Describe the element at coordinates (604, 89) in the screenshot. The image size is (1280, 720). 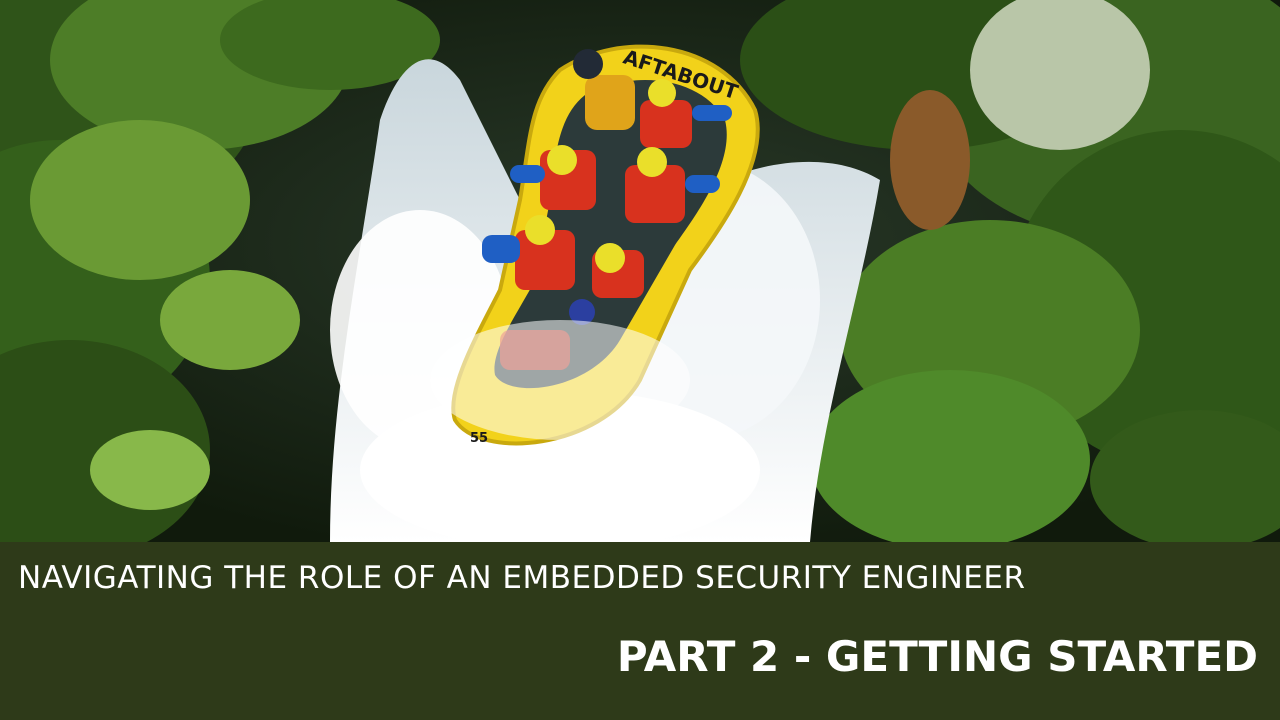
I see `guide` at that location.